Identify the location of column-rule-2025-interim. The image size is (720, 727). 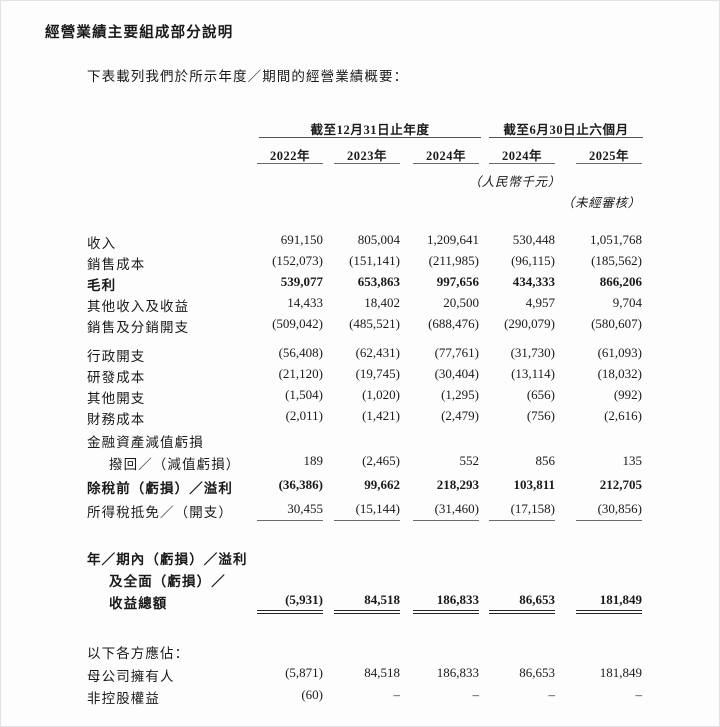
(609, 163).